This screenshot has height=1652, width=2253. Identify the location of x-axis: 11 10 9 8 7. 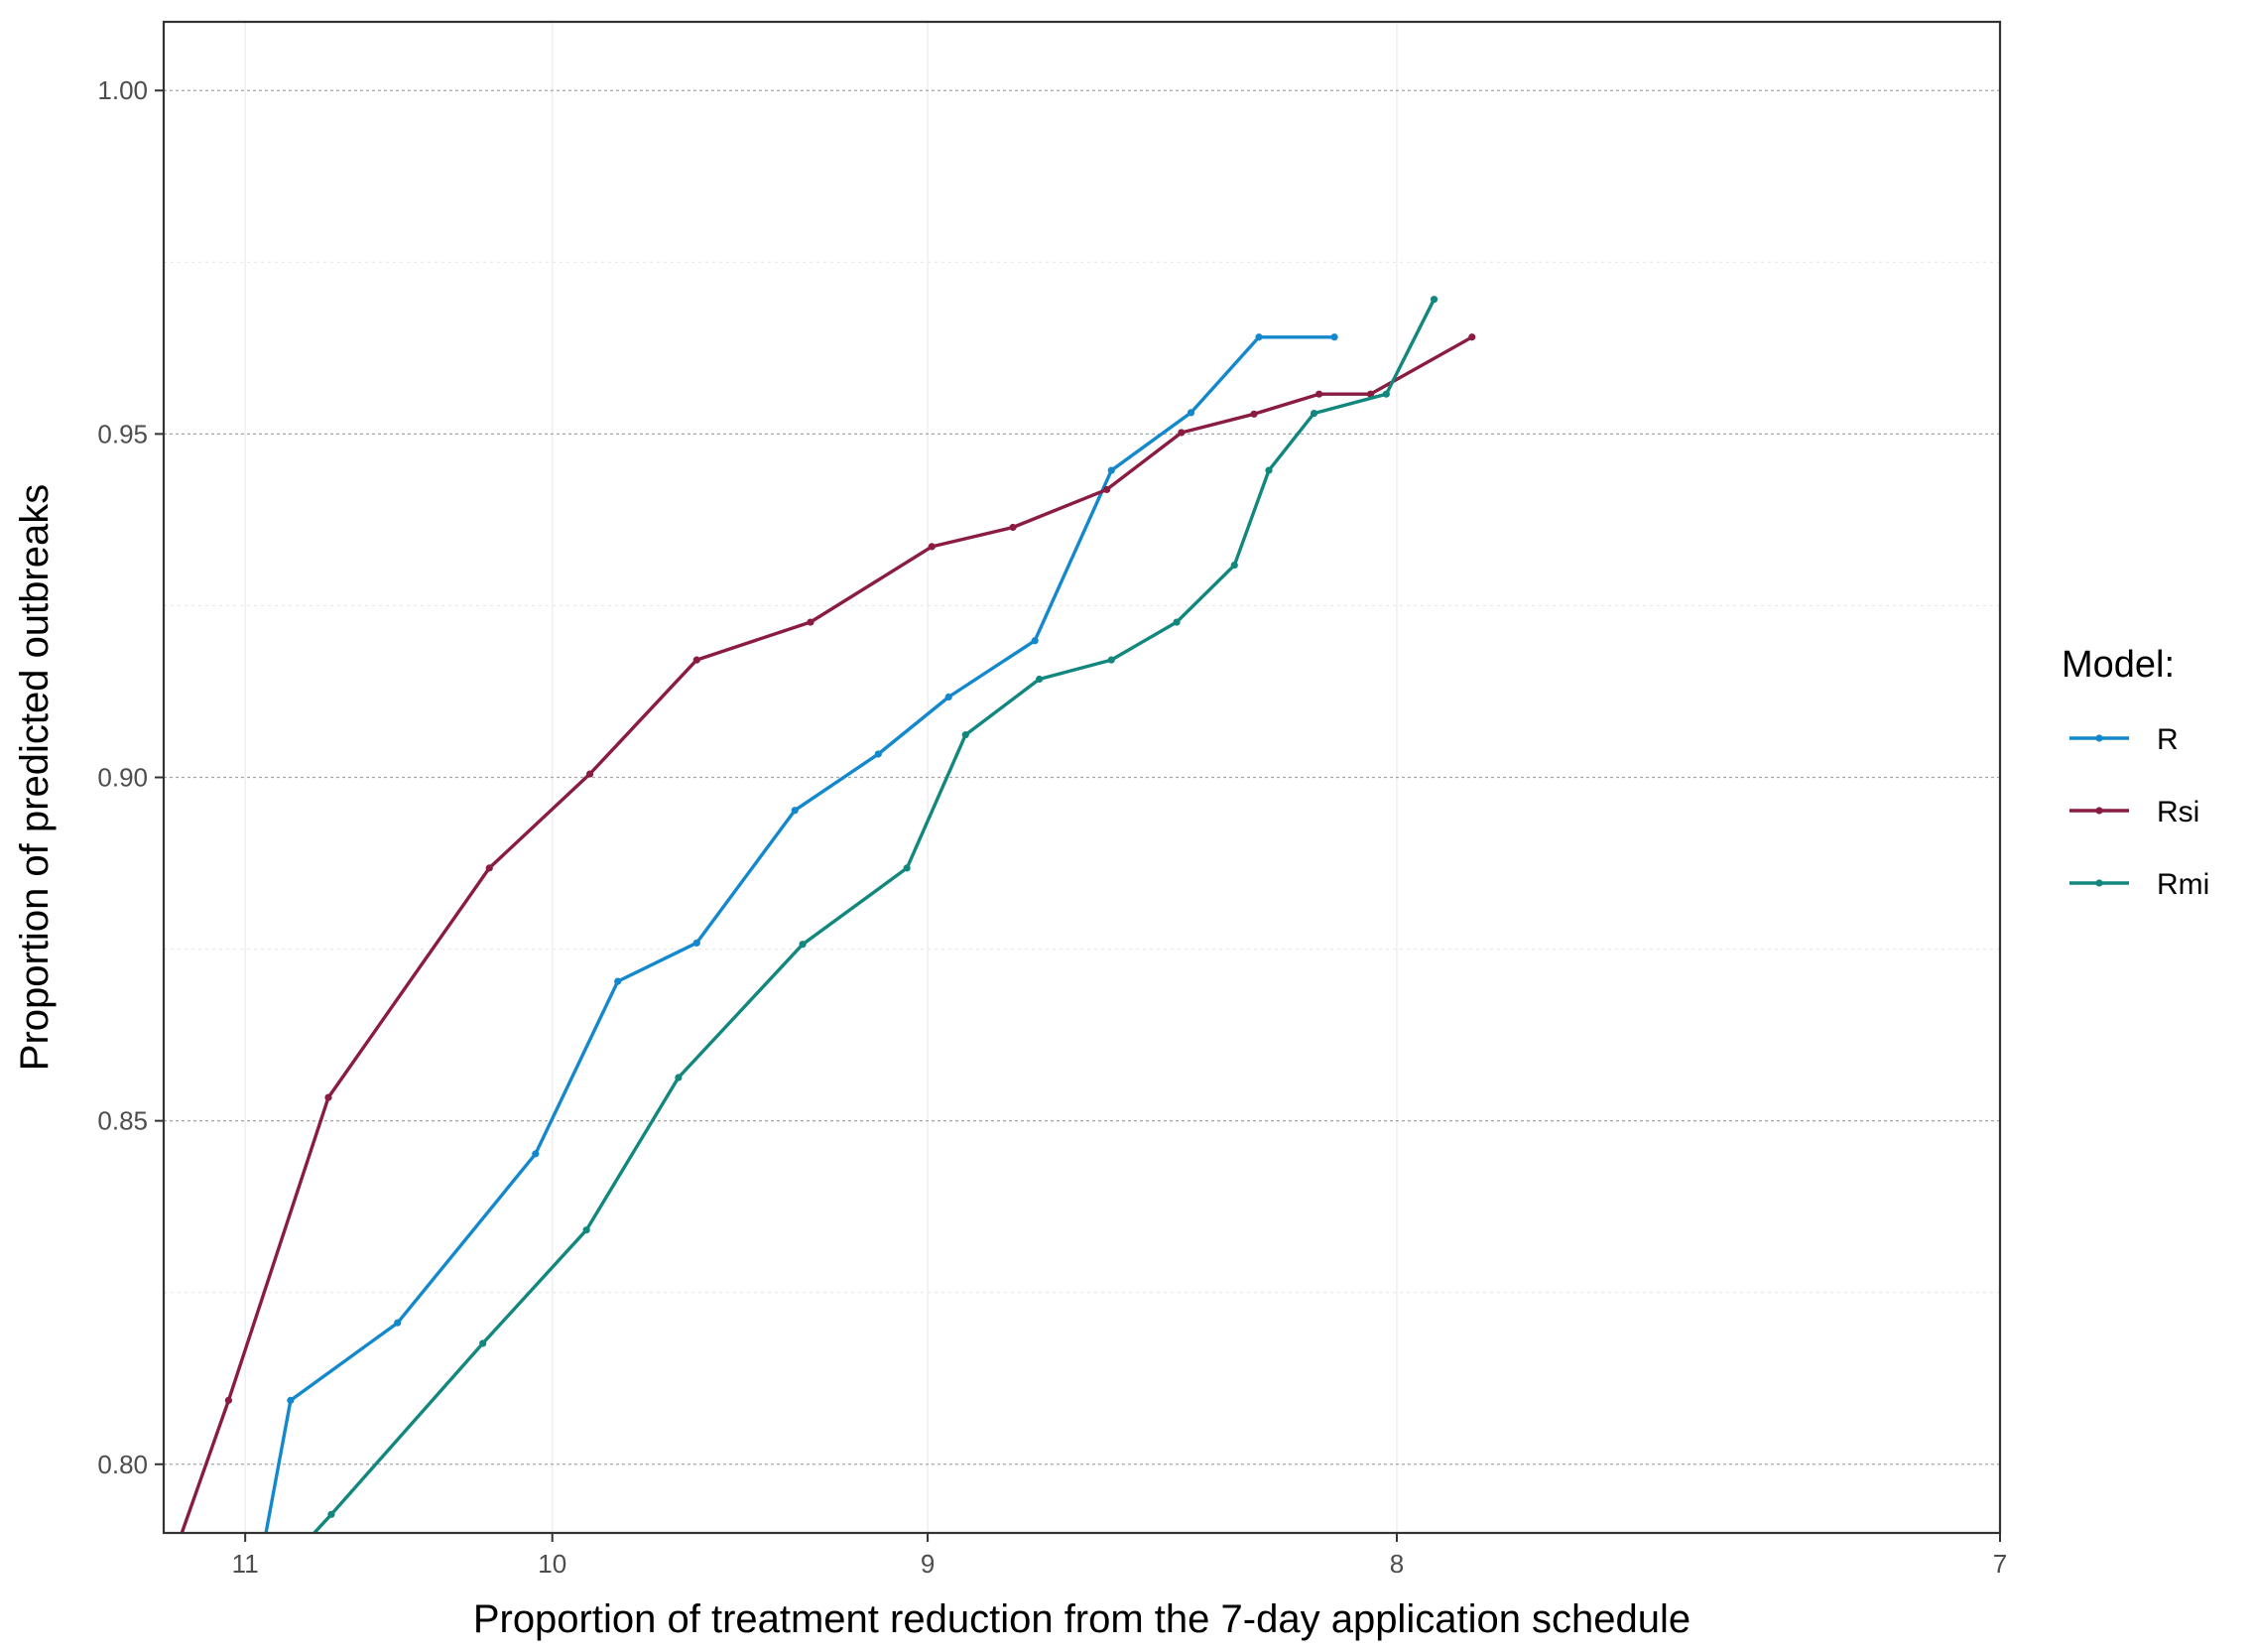
(1120, 1556).